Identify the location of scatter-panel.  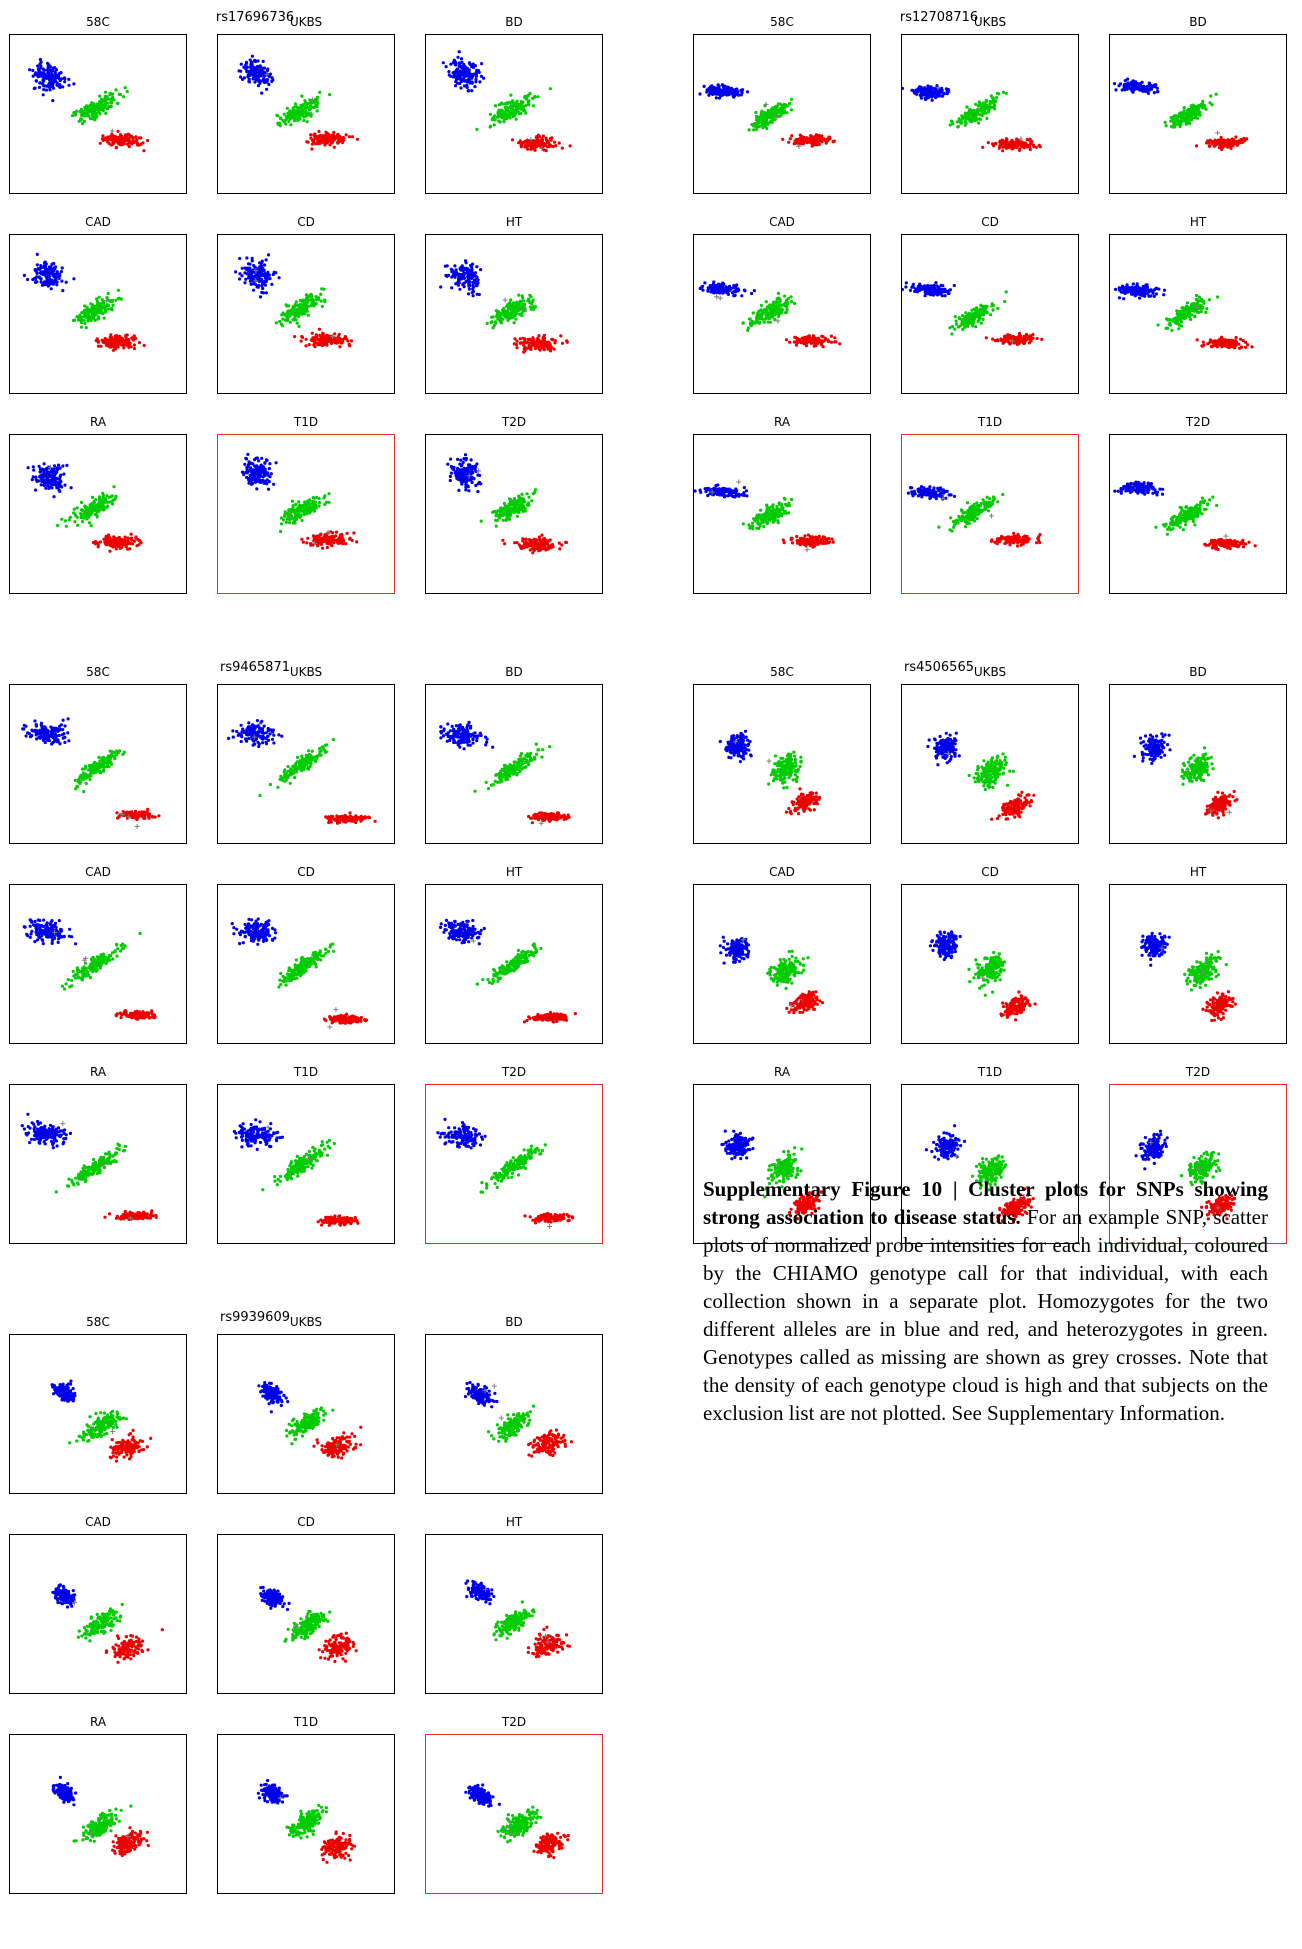
(98, 314).